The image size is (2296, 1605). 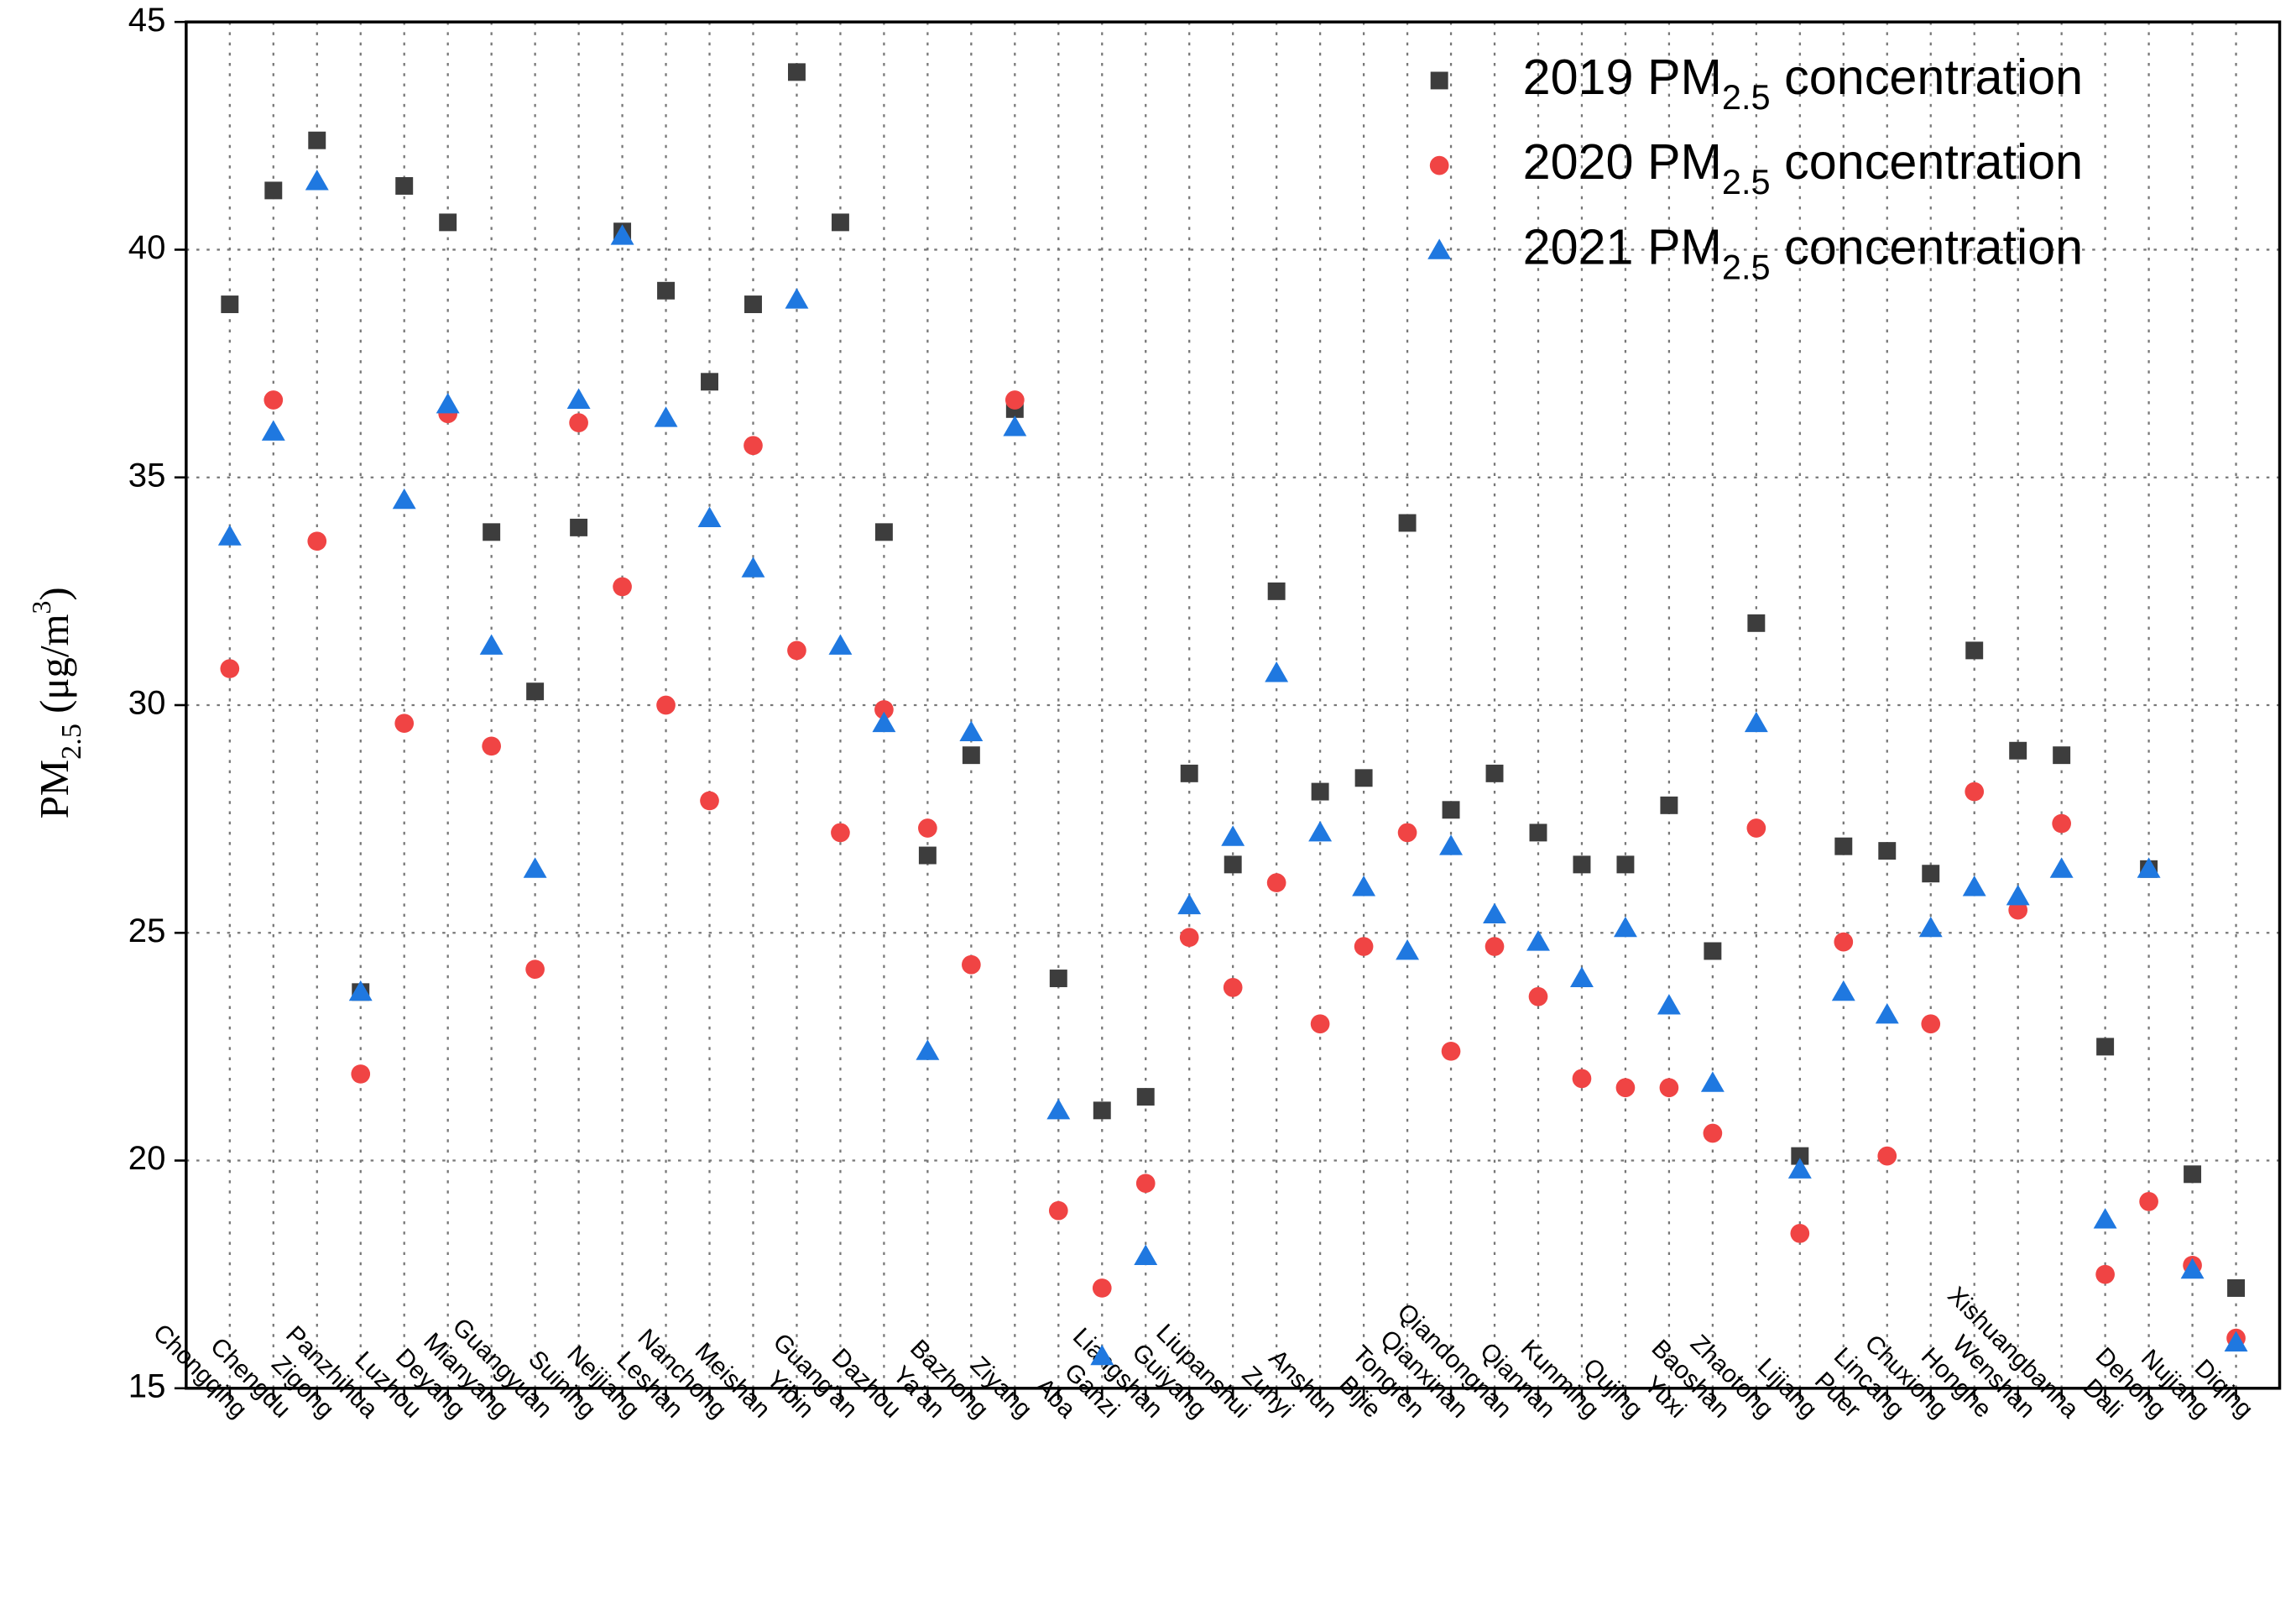 I want to click on y-tick-label: 40, so click(x=147, y=247).